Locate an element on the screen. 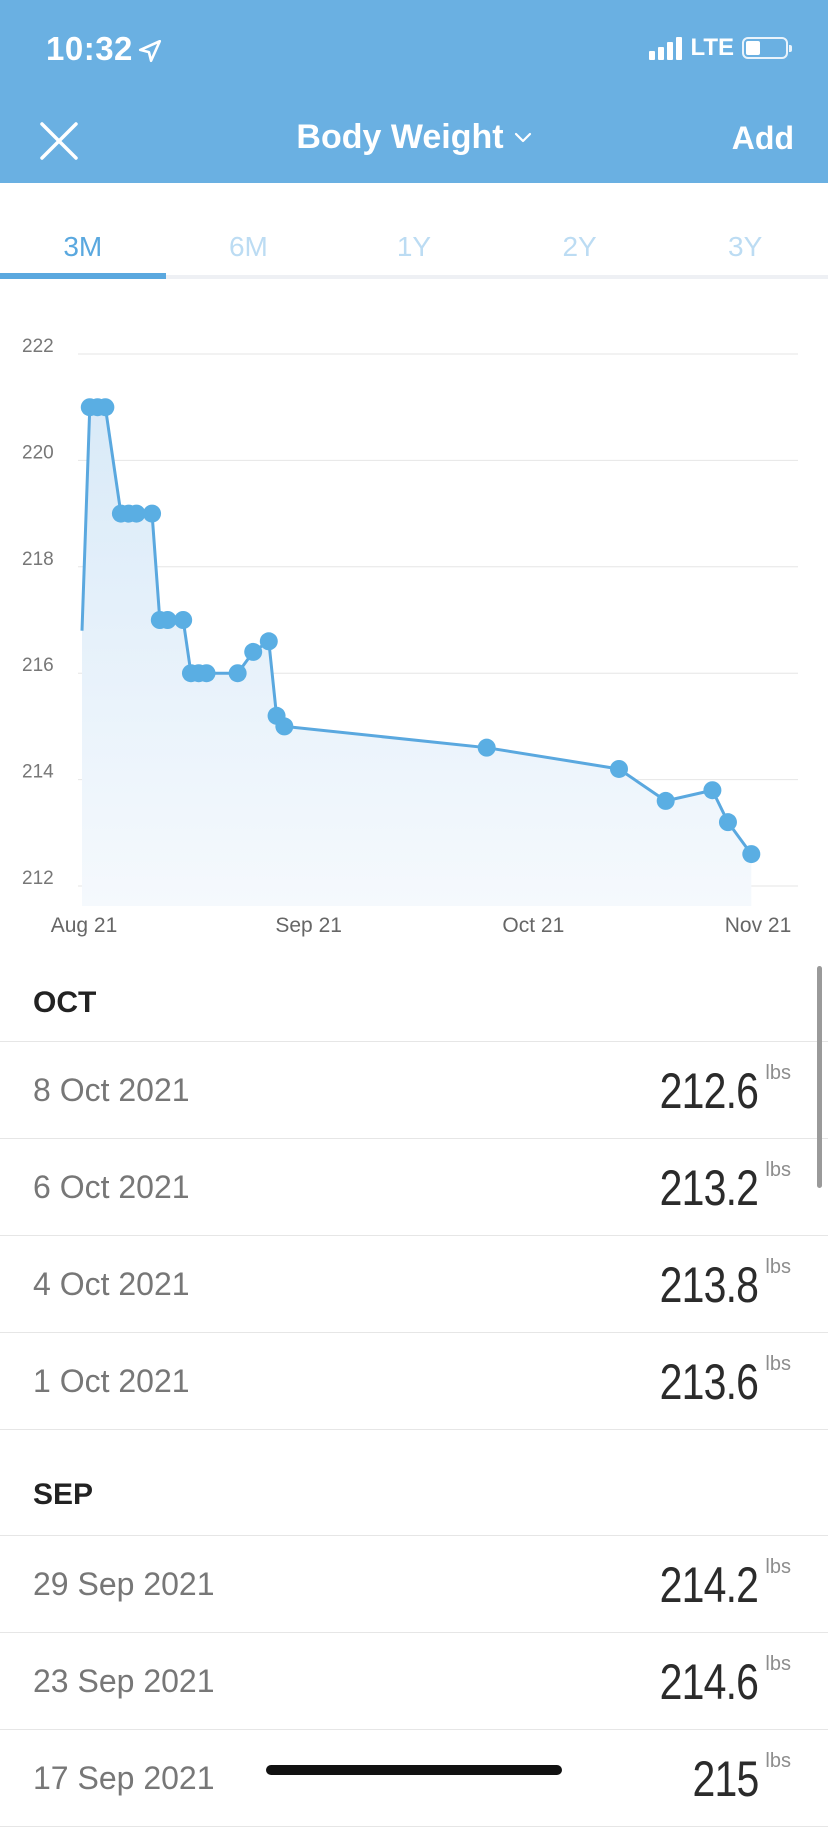  x-tick-label: Sep 21 is located at coordinates (308, 925).